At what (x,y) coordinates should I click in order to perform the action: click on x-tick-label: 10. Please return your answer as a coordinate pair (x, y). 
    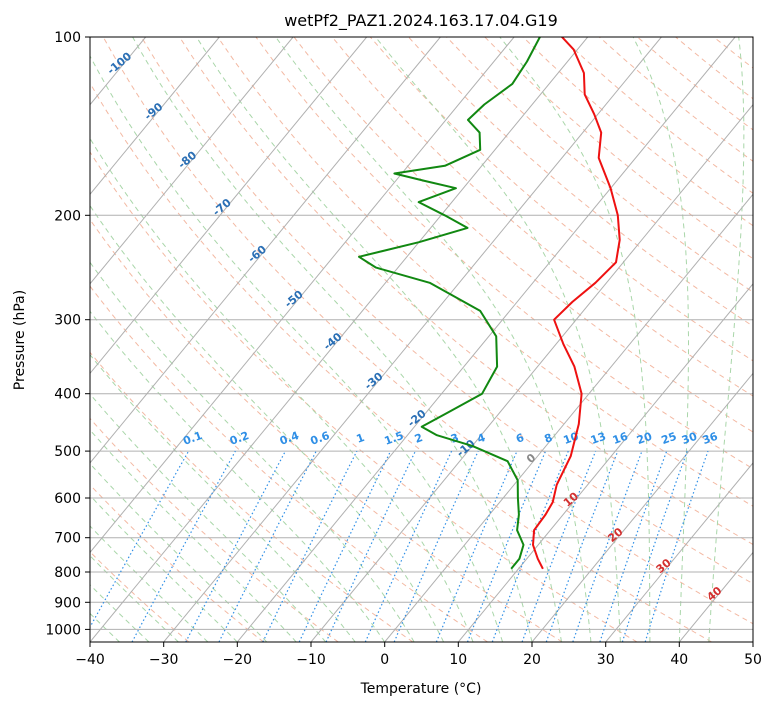
    Looking at the image, I should click on (458, 660).